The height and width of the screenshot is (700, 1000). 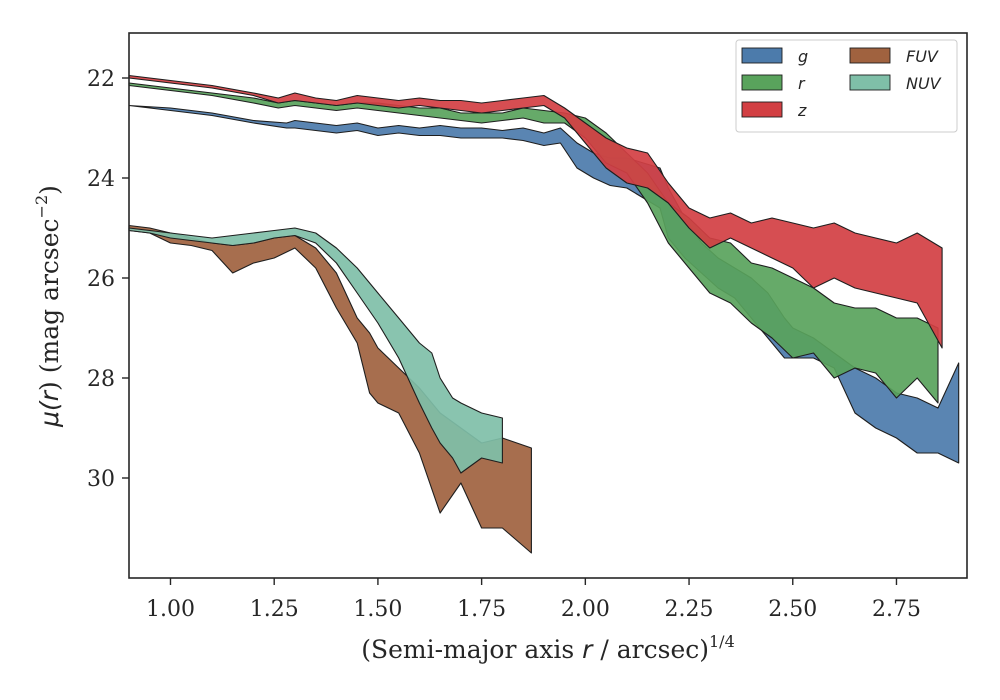 What do you see at coordinates (762, 109) in the screenshot?
I see `legend-swatch-z` at bounding box center [762, 109].